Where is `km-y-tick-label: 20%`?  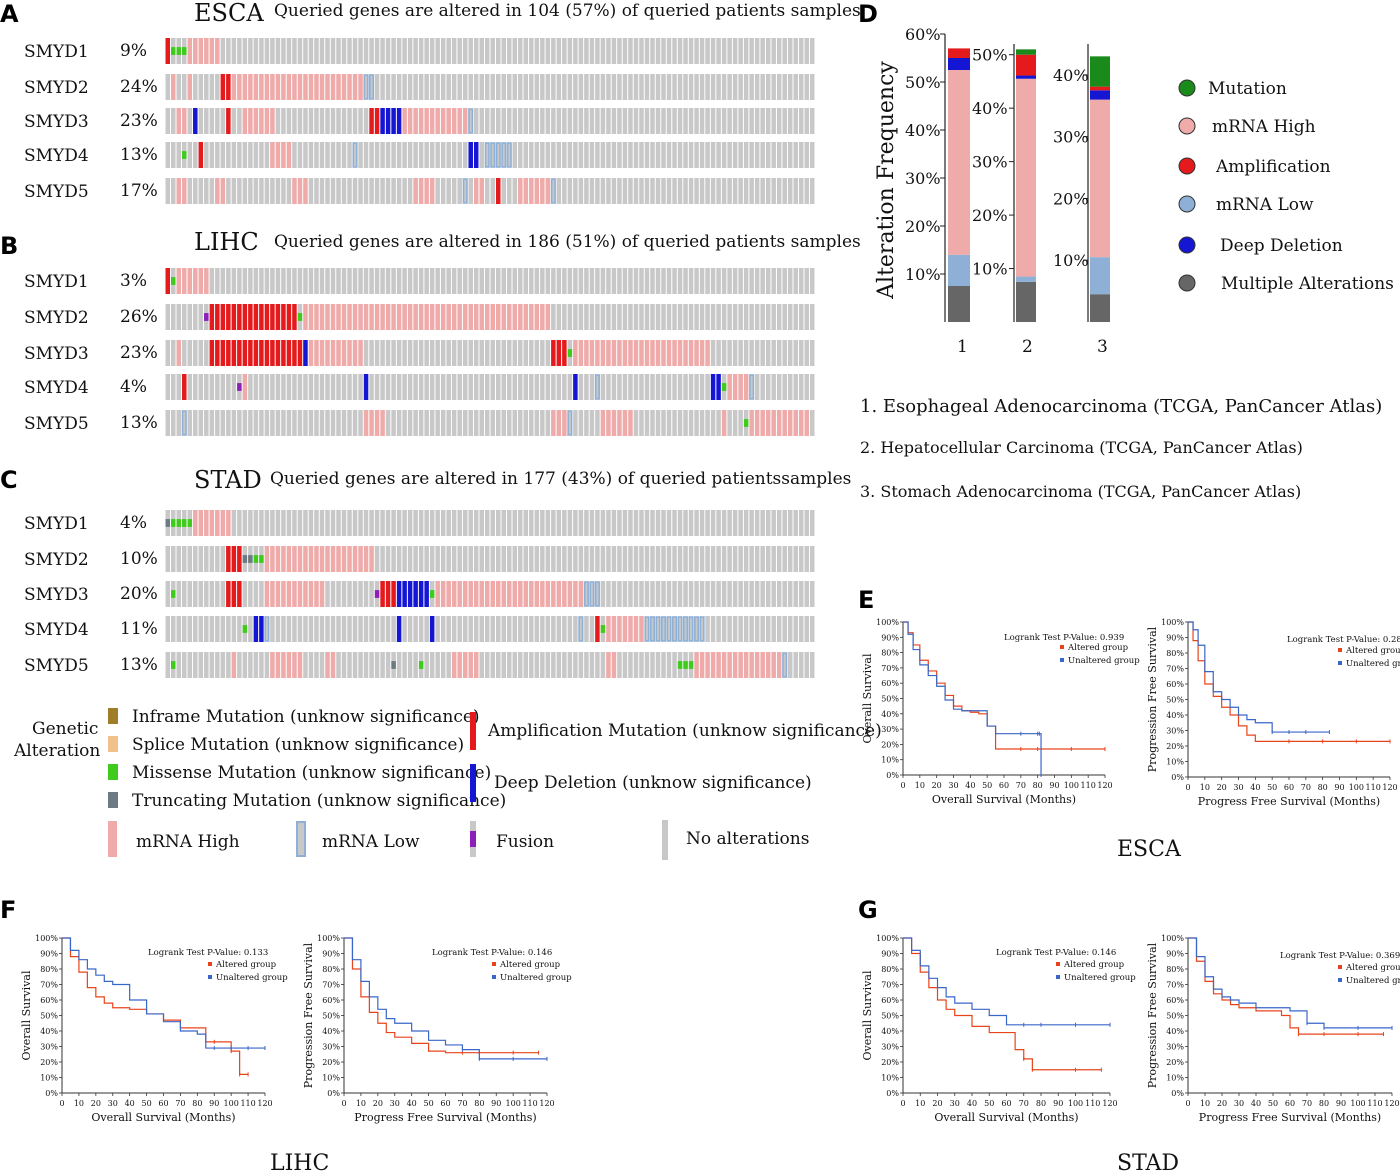 km-y-tick-label: 20% is located at coordinates (331, 1062).